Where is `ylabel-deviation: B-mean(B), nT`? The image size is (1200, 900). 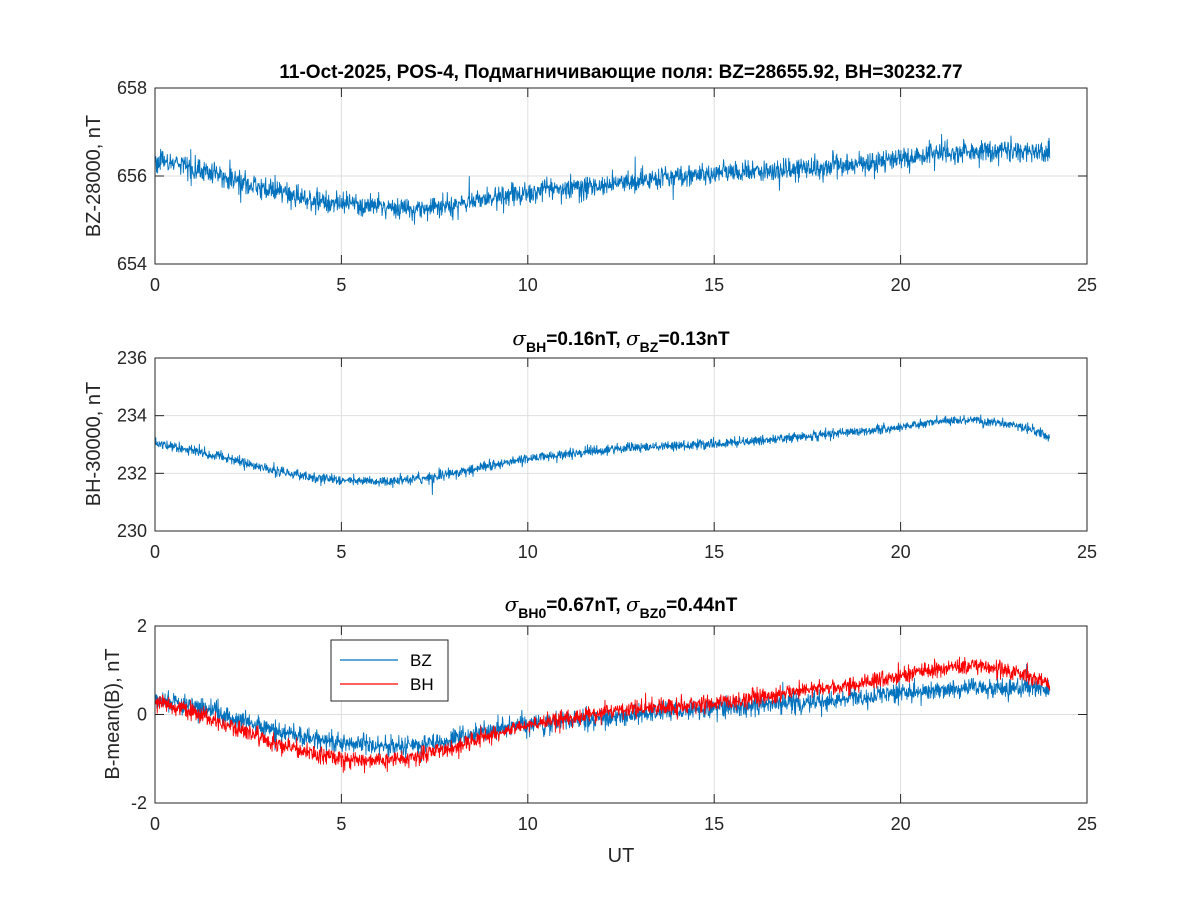
ylabel-deviation: B-mean(B), nT is located at coordinates (113, 713).